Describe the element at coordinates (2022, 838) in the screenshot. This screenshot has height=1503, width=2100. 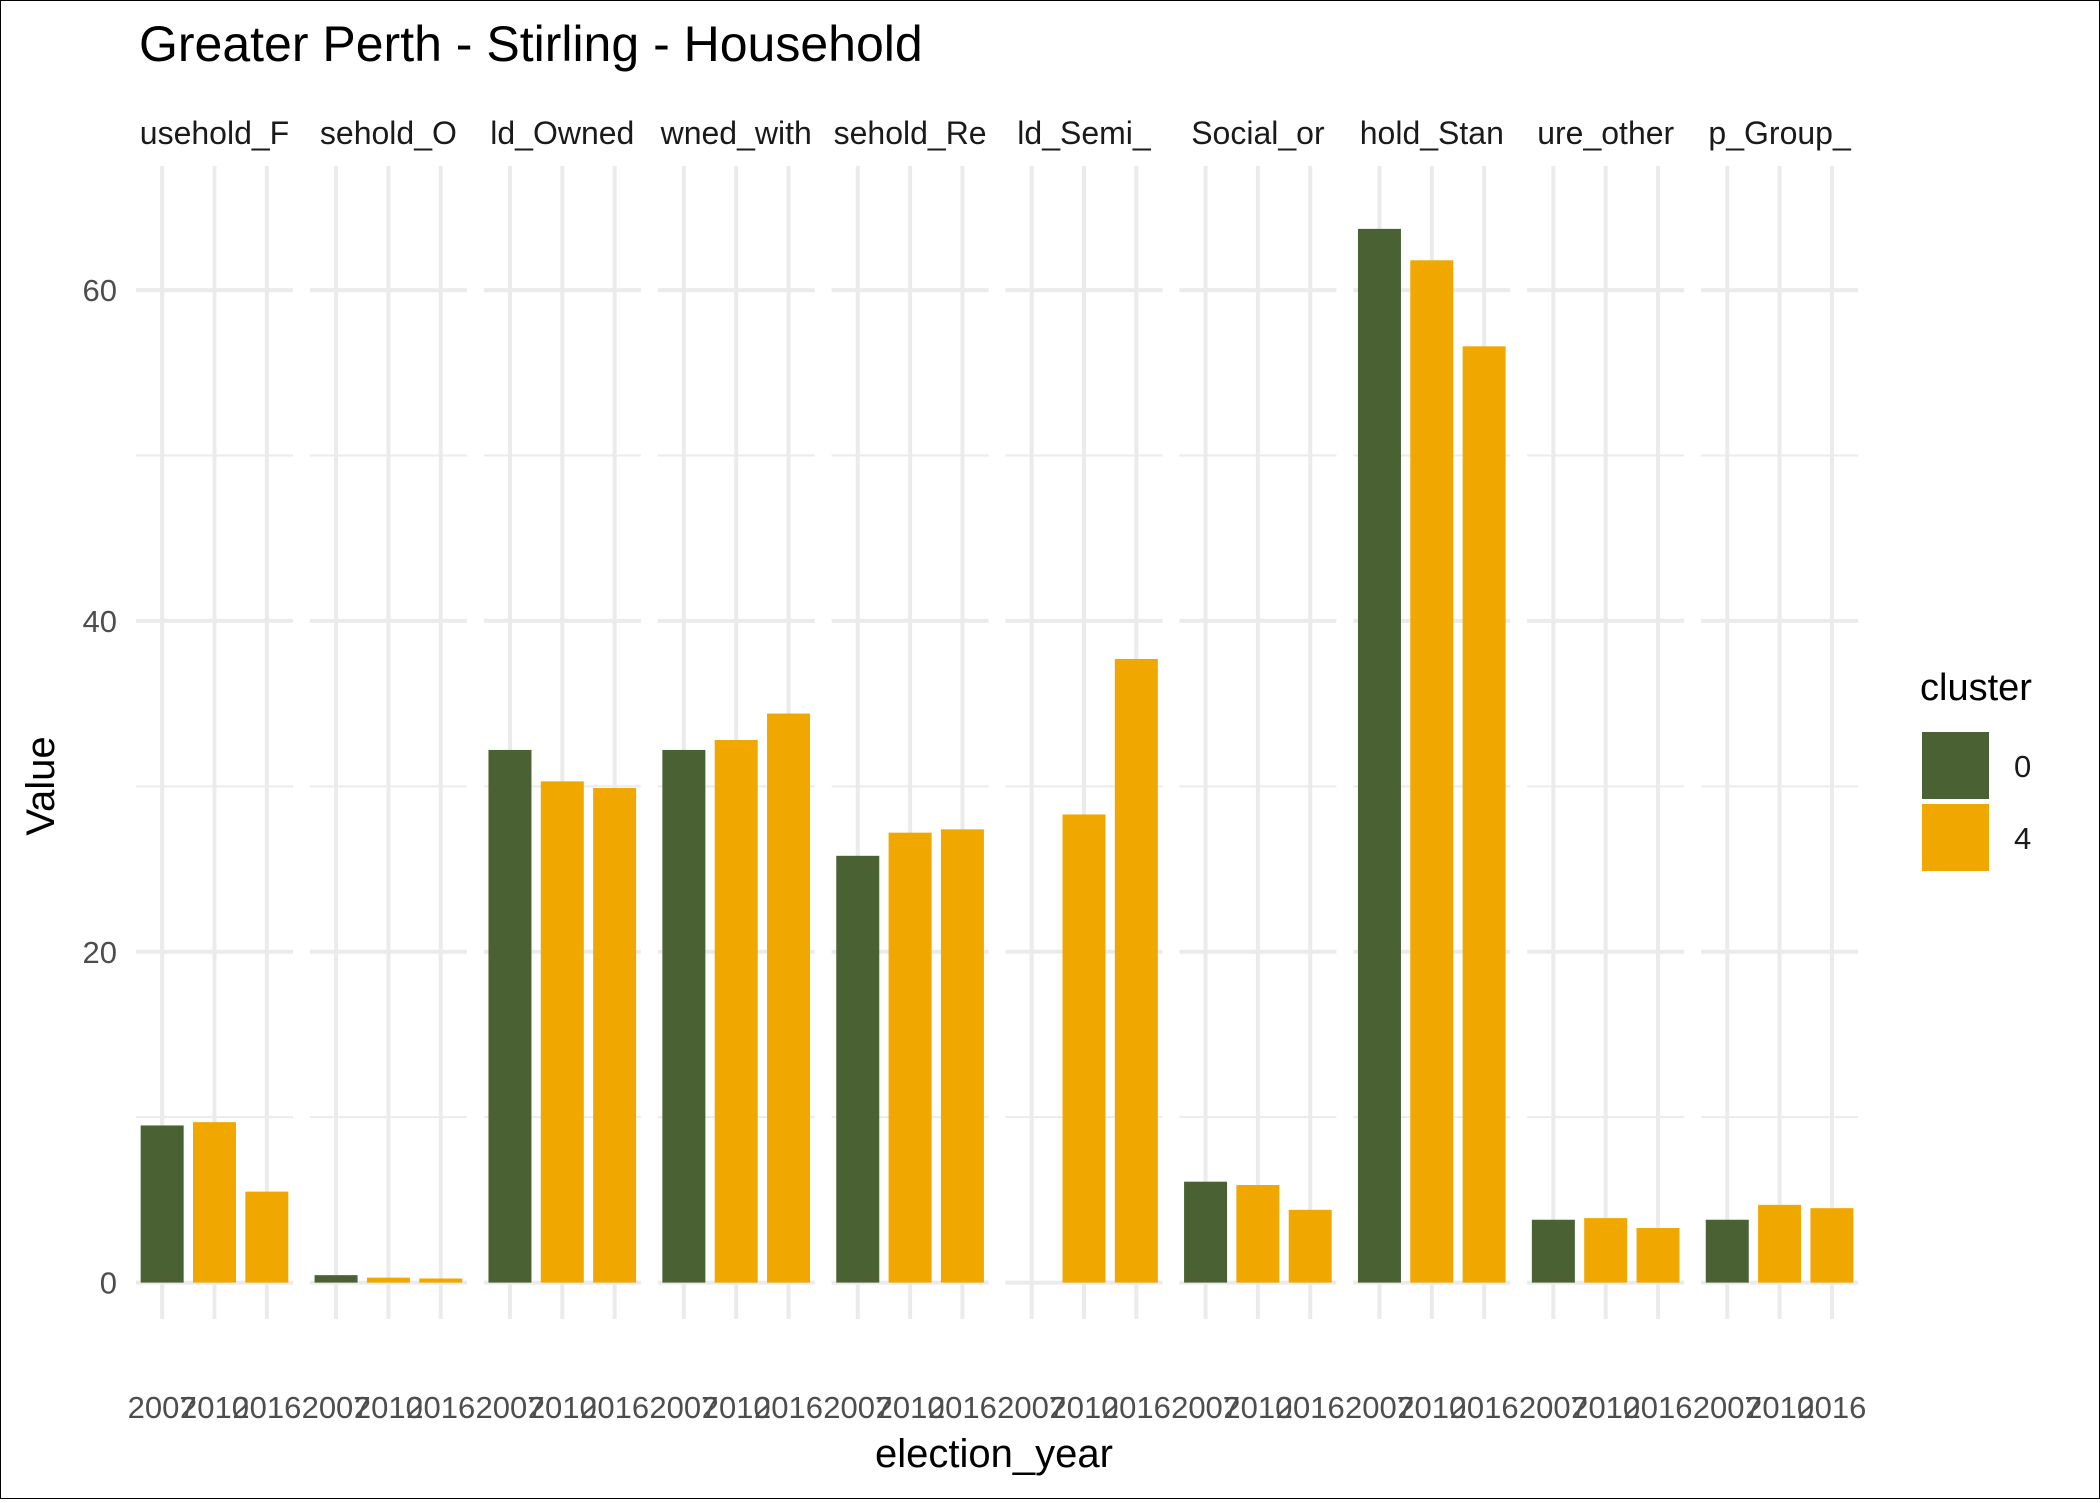
I see `legend-label: 4` at that location.